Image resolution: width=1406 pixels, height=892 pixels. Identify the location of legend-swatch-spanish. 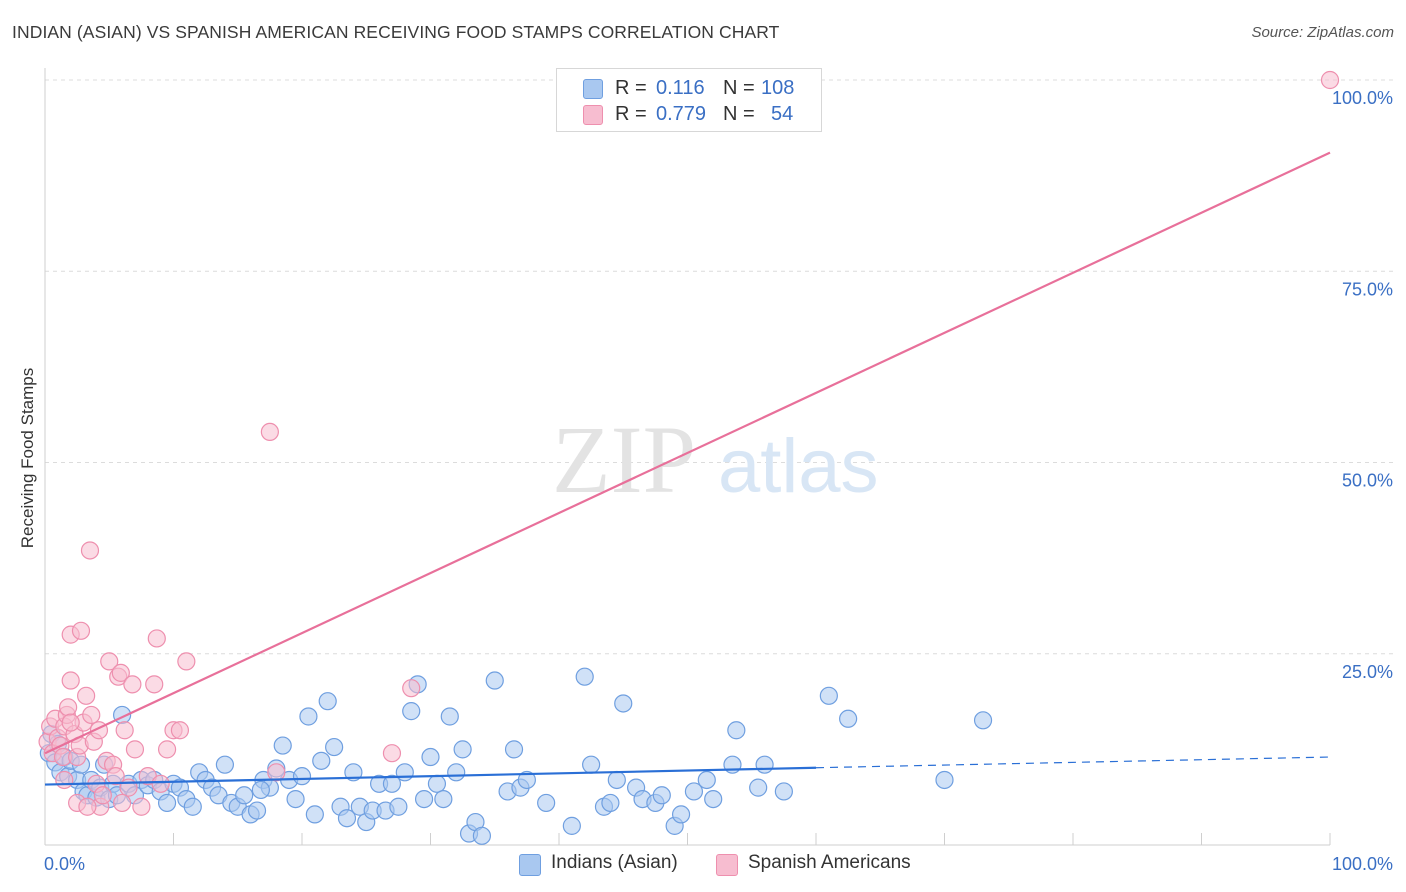
(593, 115).